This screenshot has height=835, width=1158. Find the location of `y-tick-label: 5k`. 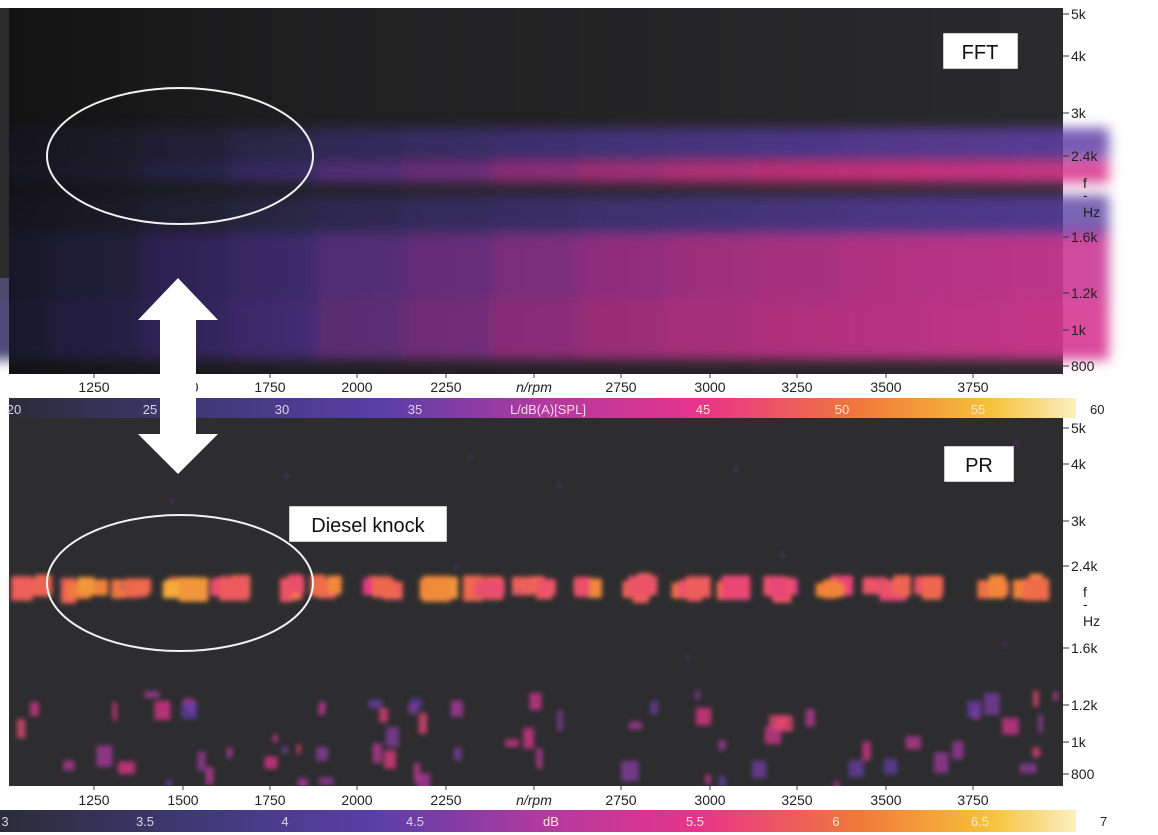

y-tick-label: 5k is located at coordinates (1079, 428).